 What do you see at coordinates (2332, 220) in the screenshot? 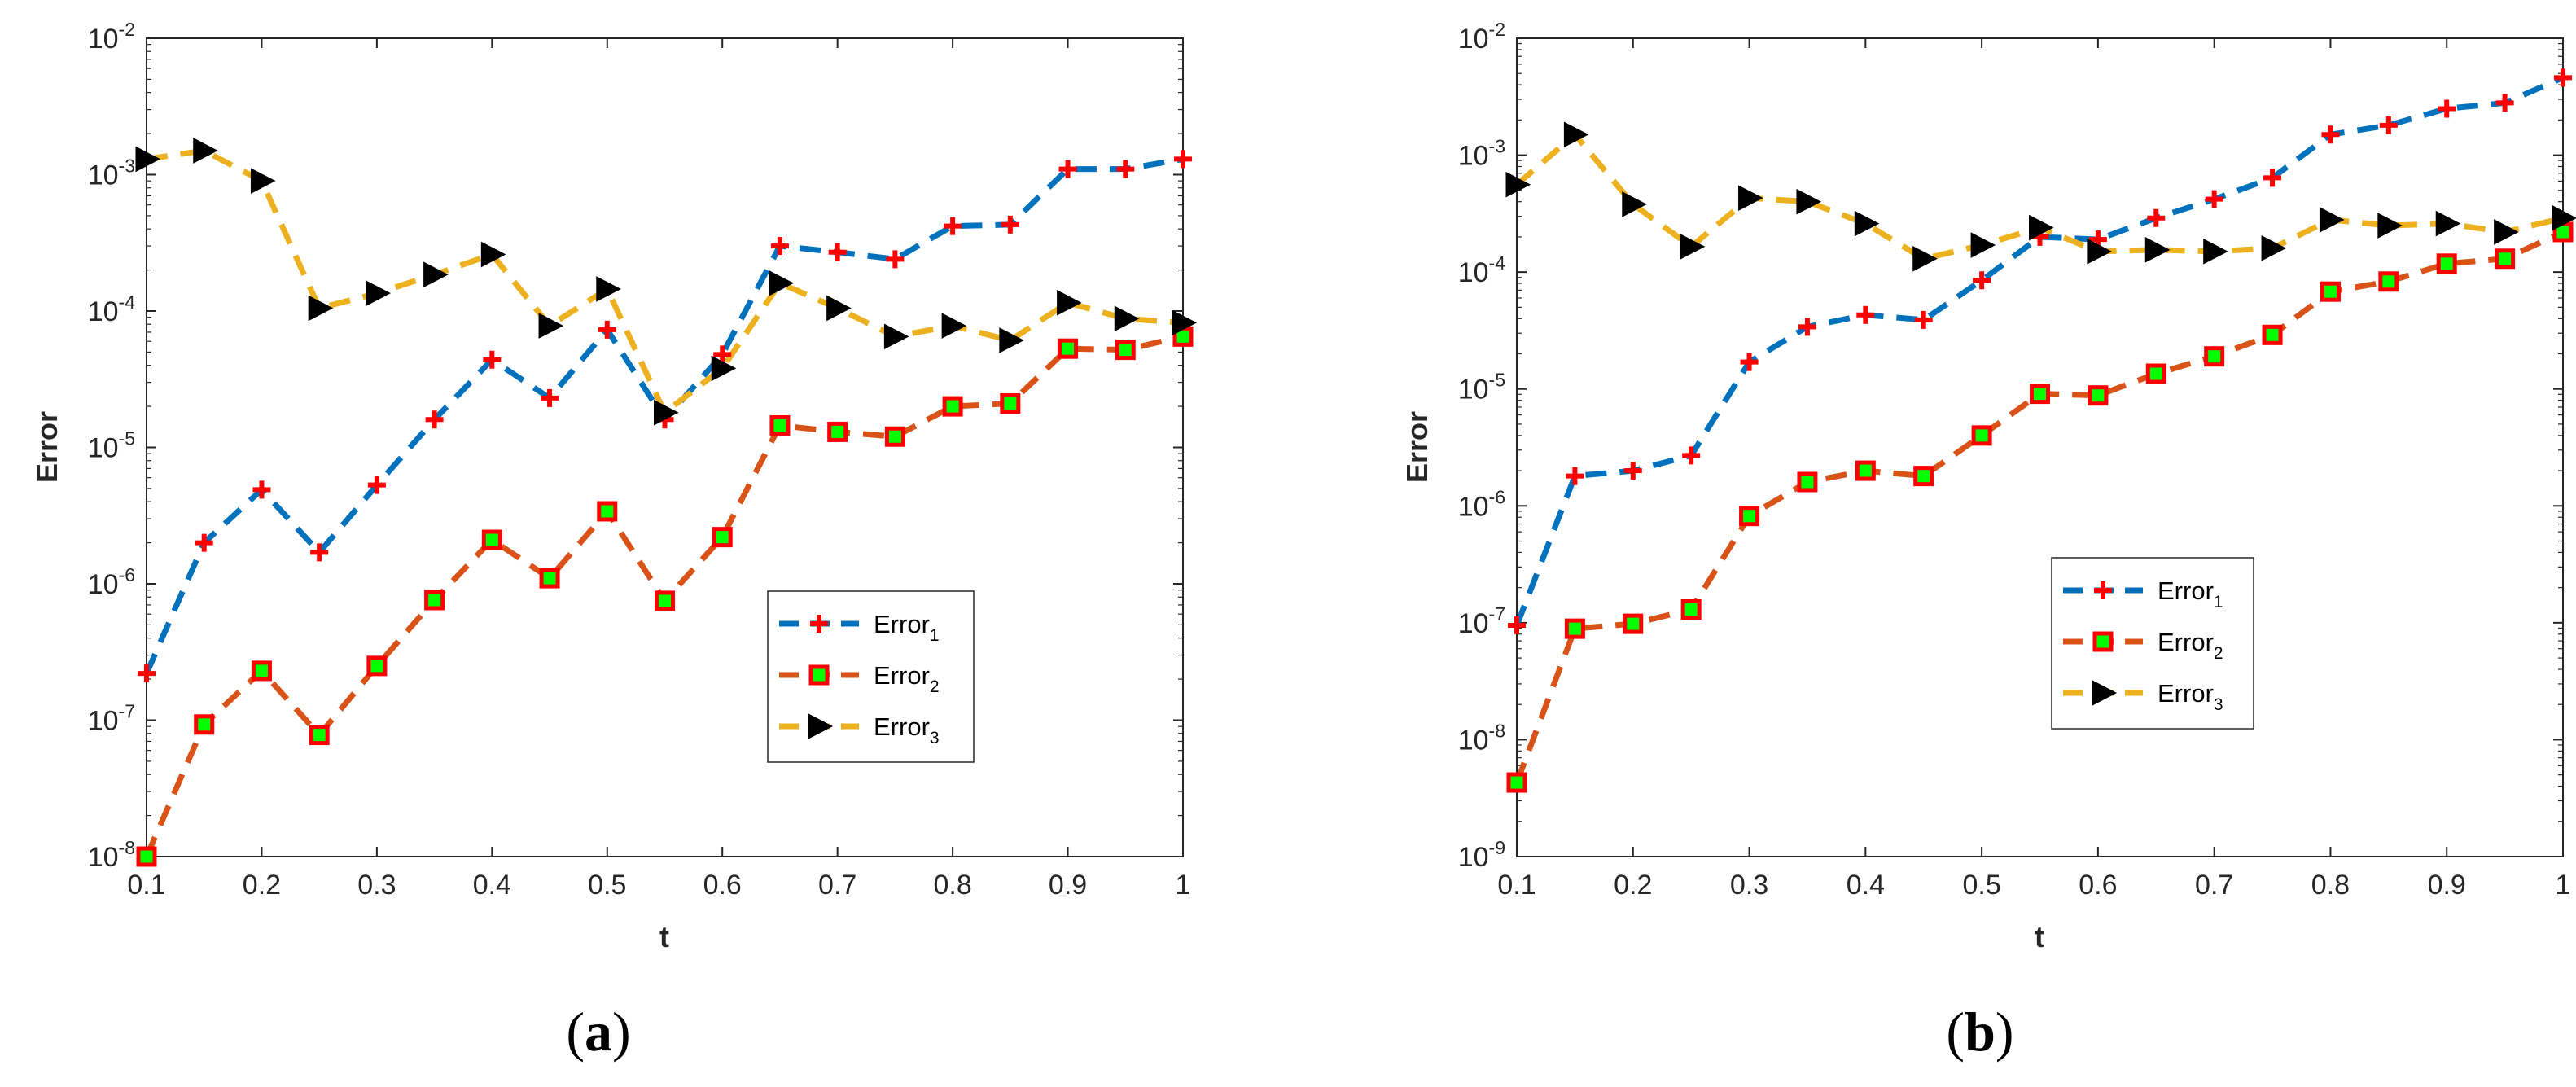
I see `marker-b-s3-p15` at bounding box center [2332, 220].